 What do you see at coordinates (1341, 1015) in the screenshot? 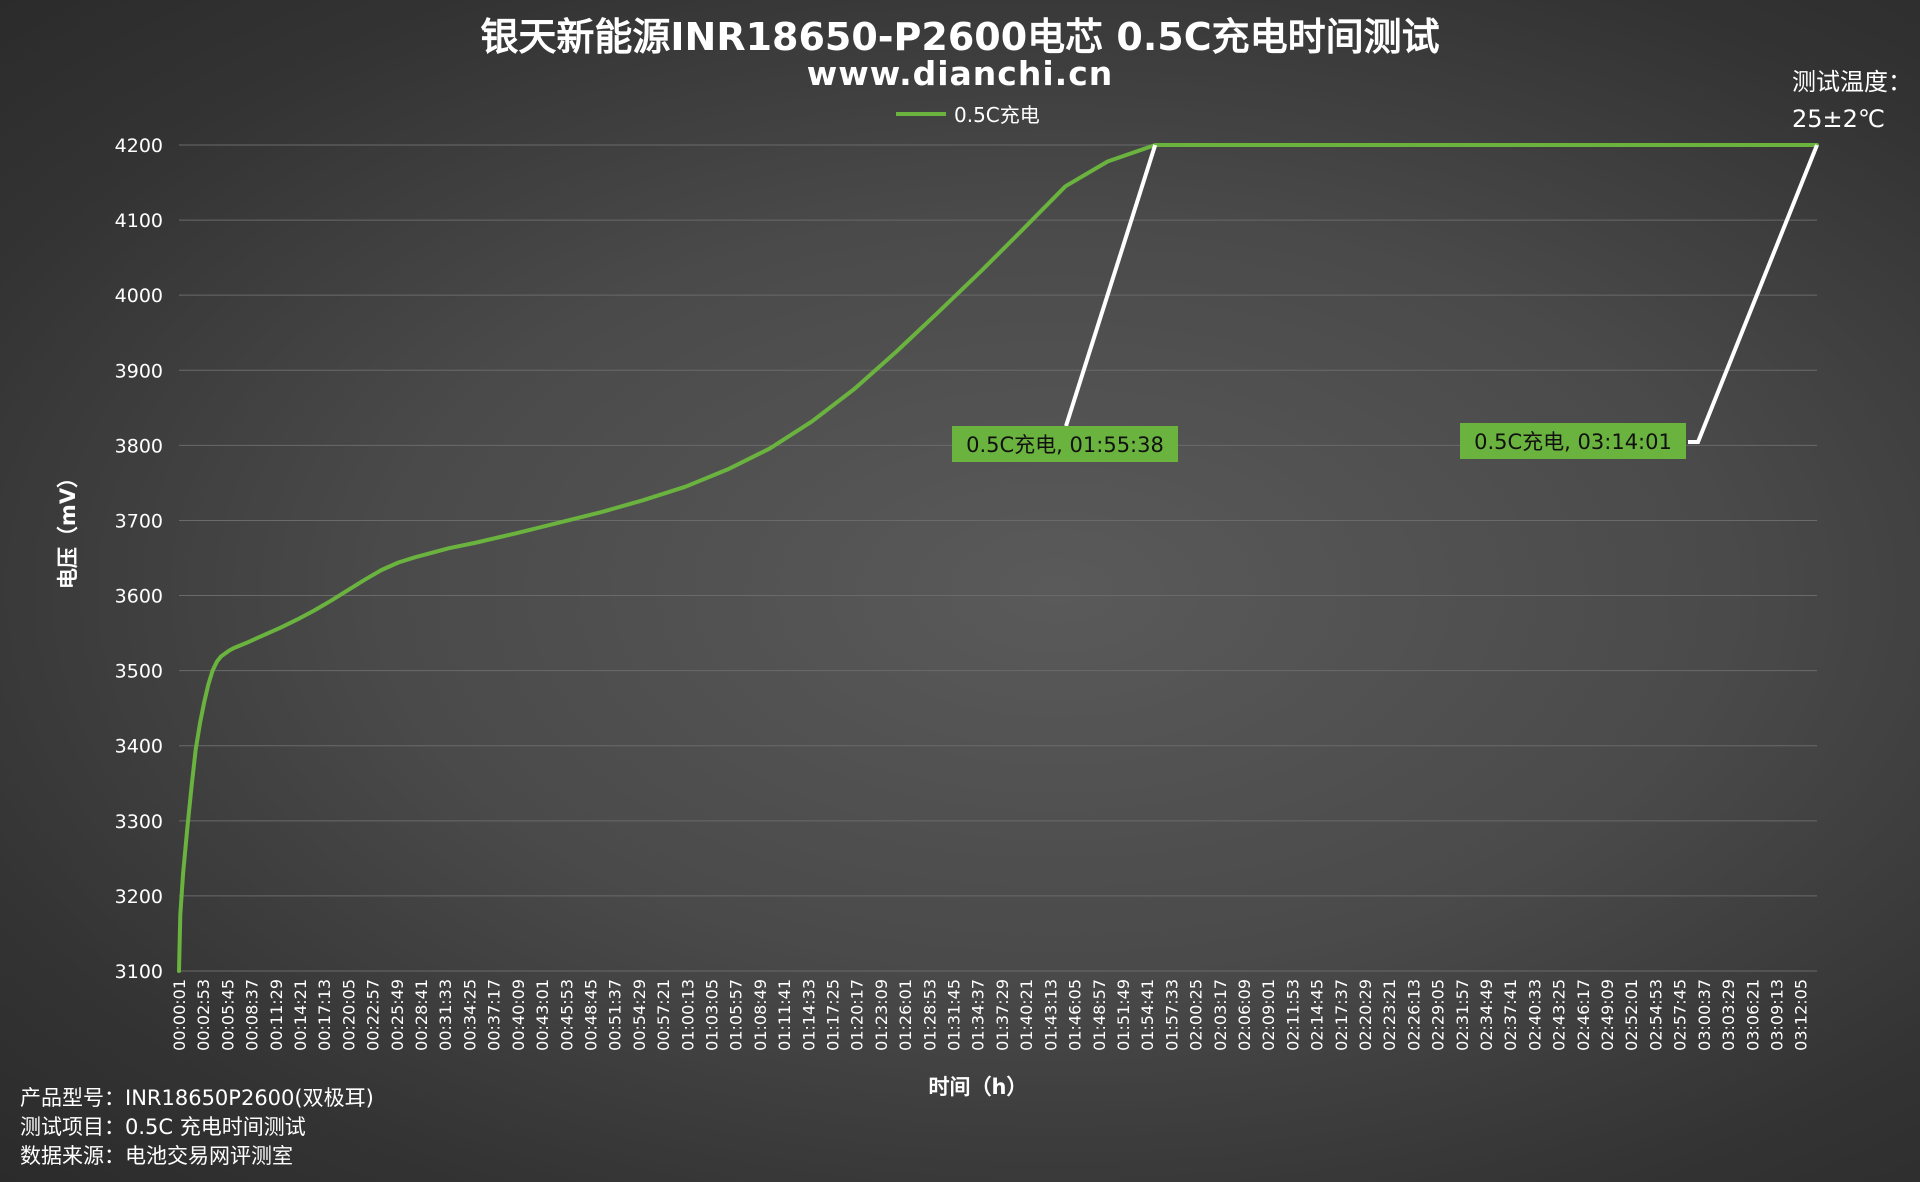
I see `x-tick-label: 02:17:37` at bounding box center [1341, 1015].